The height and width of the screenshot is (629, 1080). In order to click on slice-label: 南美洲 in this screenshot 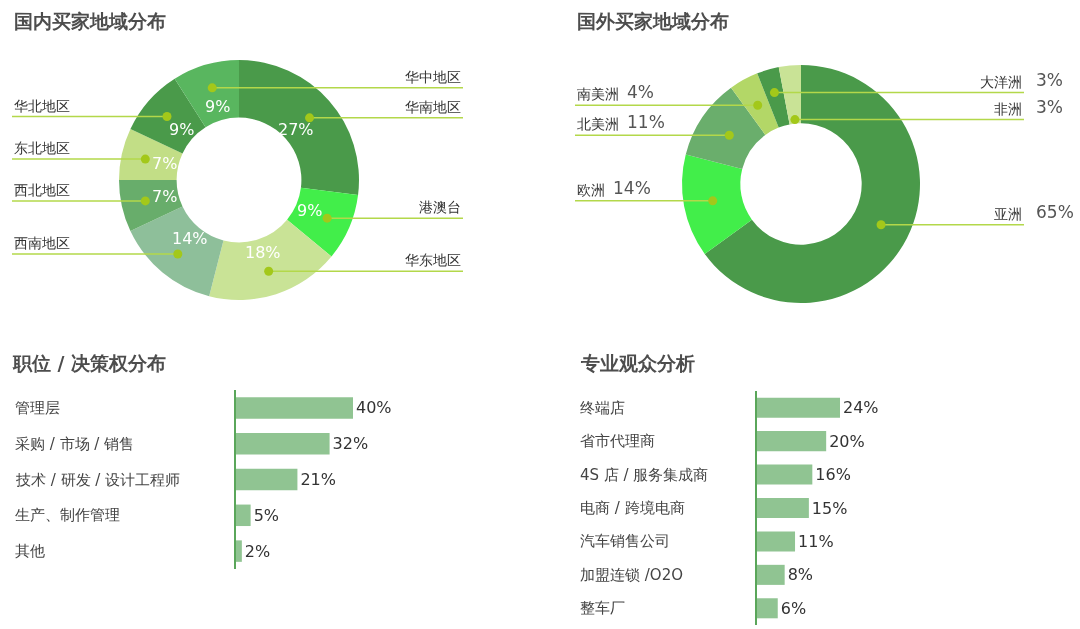, I will do `click(598, 94)`.